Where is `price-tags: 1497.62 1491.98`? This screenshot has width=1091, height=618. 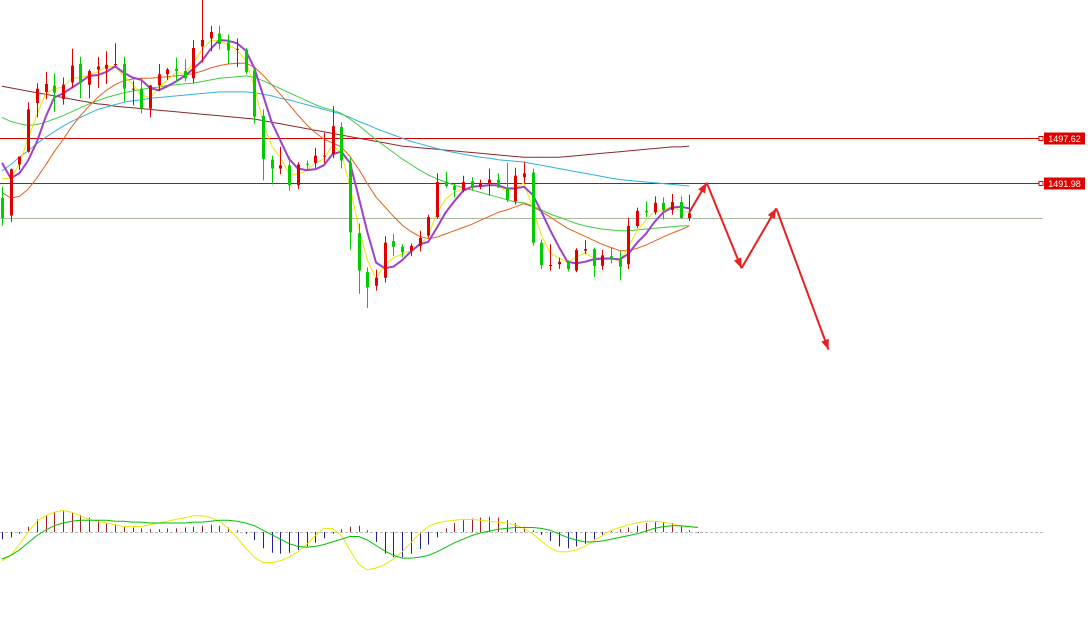
price-tags: 1497.62 1491.98 is located at coordinates (1061, 161).